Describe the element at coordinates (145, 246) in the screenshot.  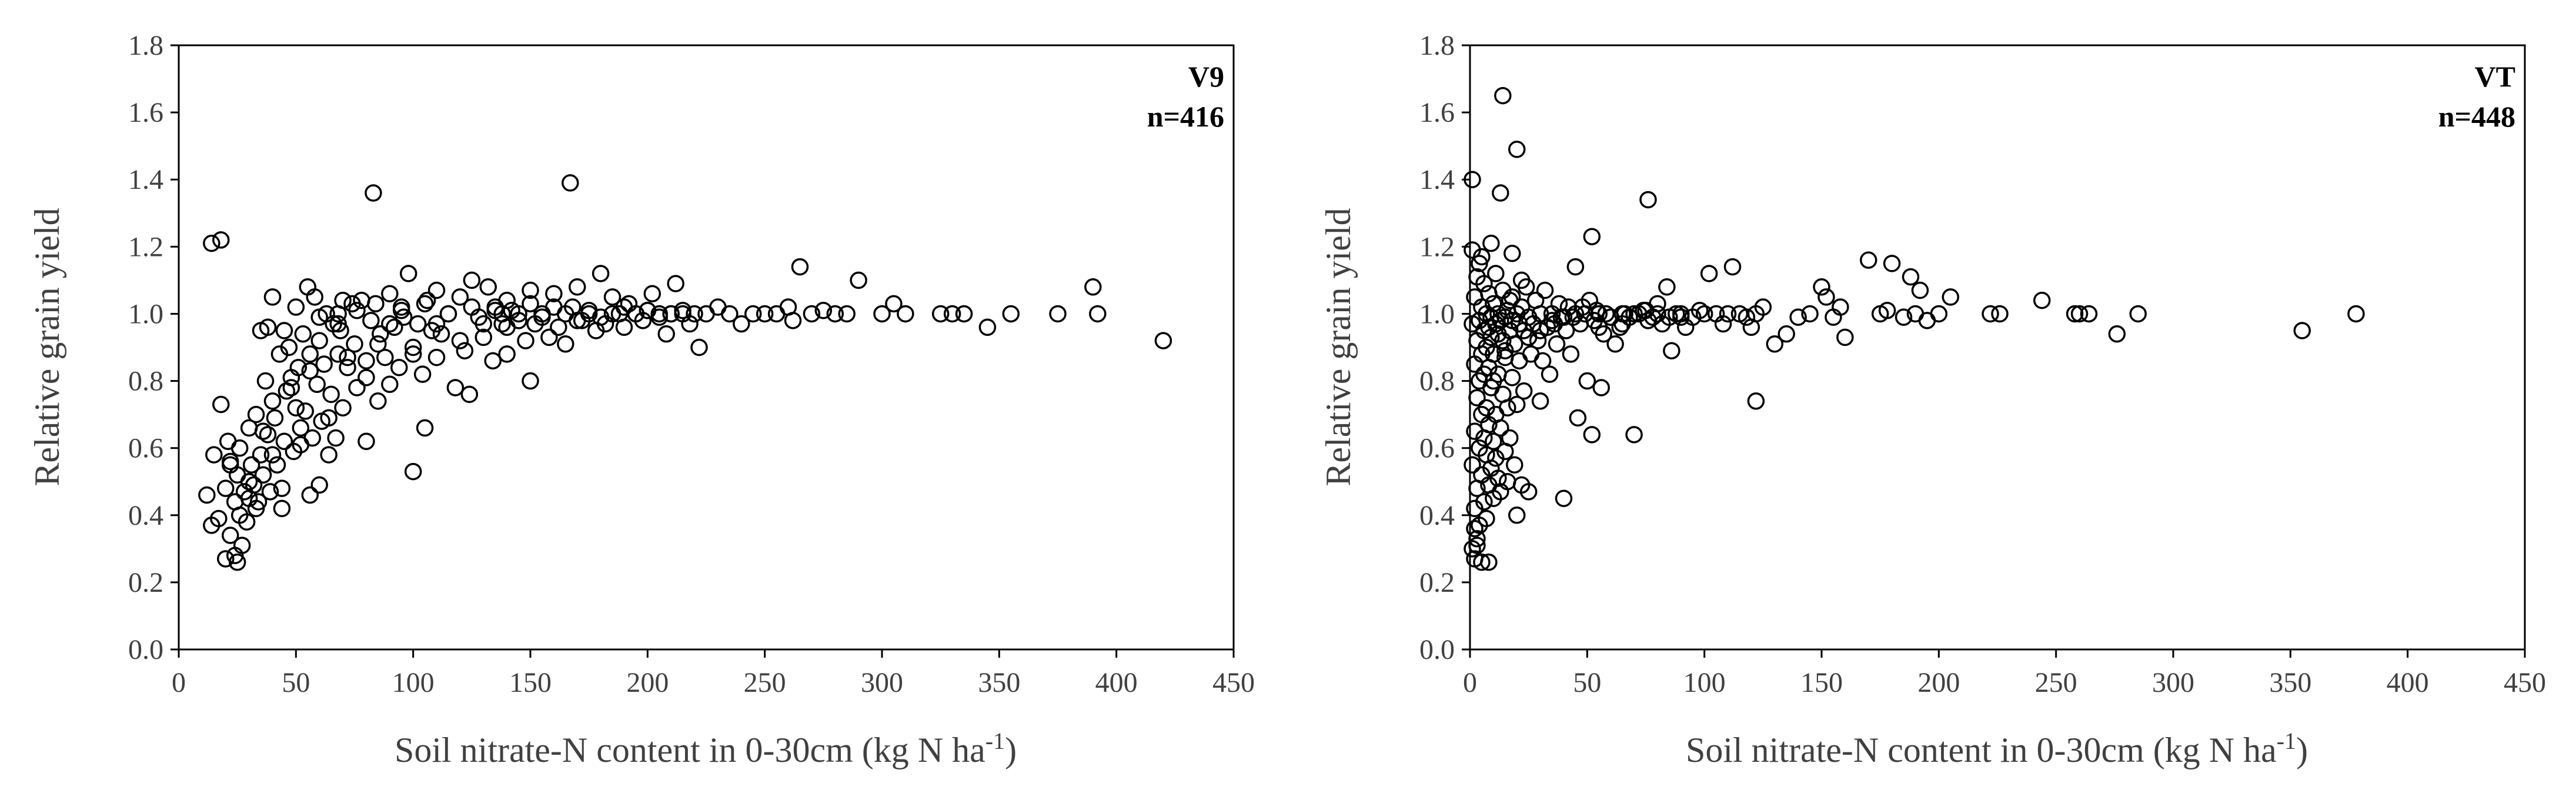
I see `y-tick-label: 1.2` at that location.